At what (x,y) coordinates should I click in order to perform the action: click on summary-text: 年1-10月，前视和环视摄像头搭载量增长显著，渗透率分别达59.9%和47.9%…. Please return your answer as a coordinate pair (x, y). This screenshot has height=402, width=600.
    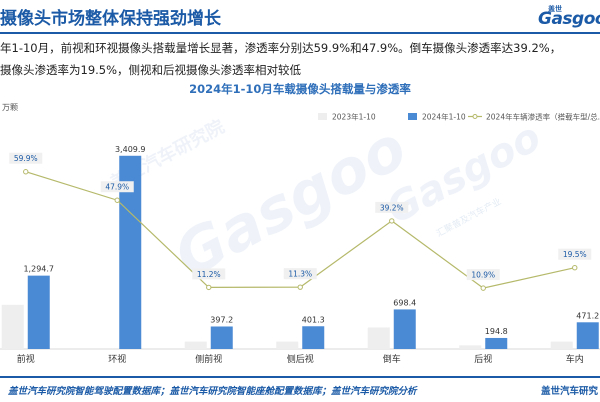
    Looking at the image, I should click on (300, 59).